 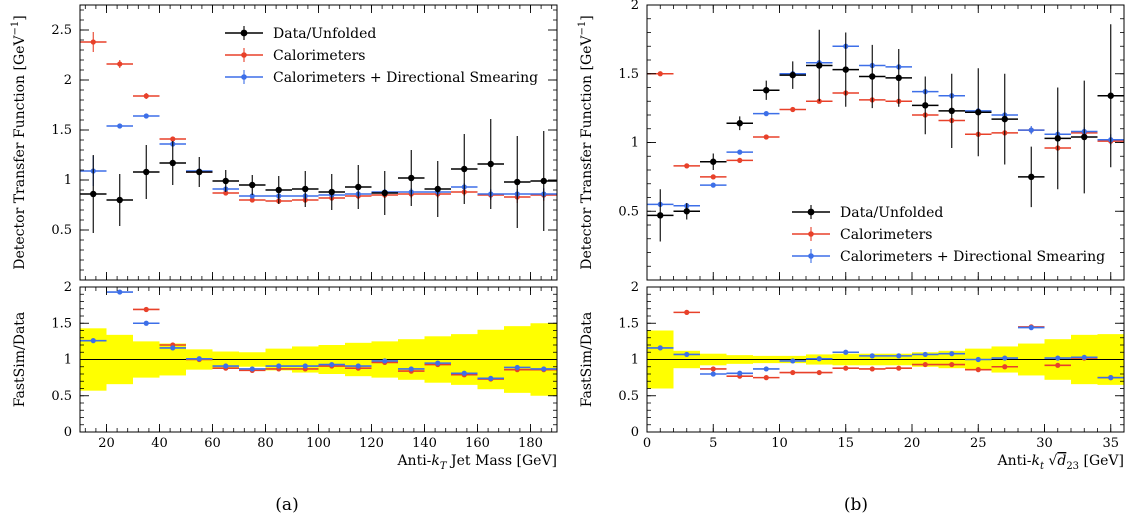 What do you see at coordinates (159, 443) in the screenshot?
I see `x-tick-label: 40` at bounding box center [159, 443].